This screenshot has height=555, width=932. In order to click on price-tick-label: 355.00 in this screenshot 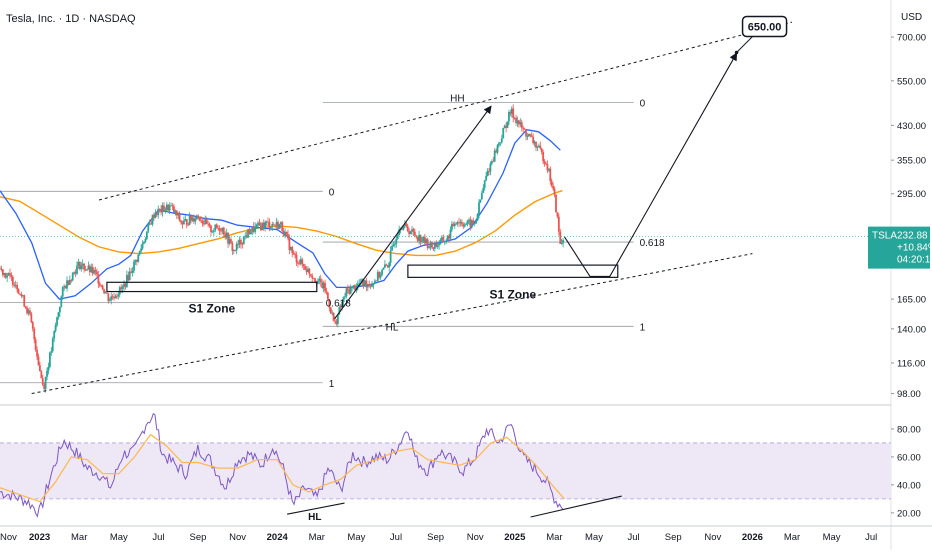, I will do `click(911, 161)`.